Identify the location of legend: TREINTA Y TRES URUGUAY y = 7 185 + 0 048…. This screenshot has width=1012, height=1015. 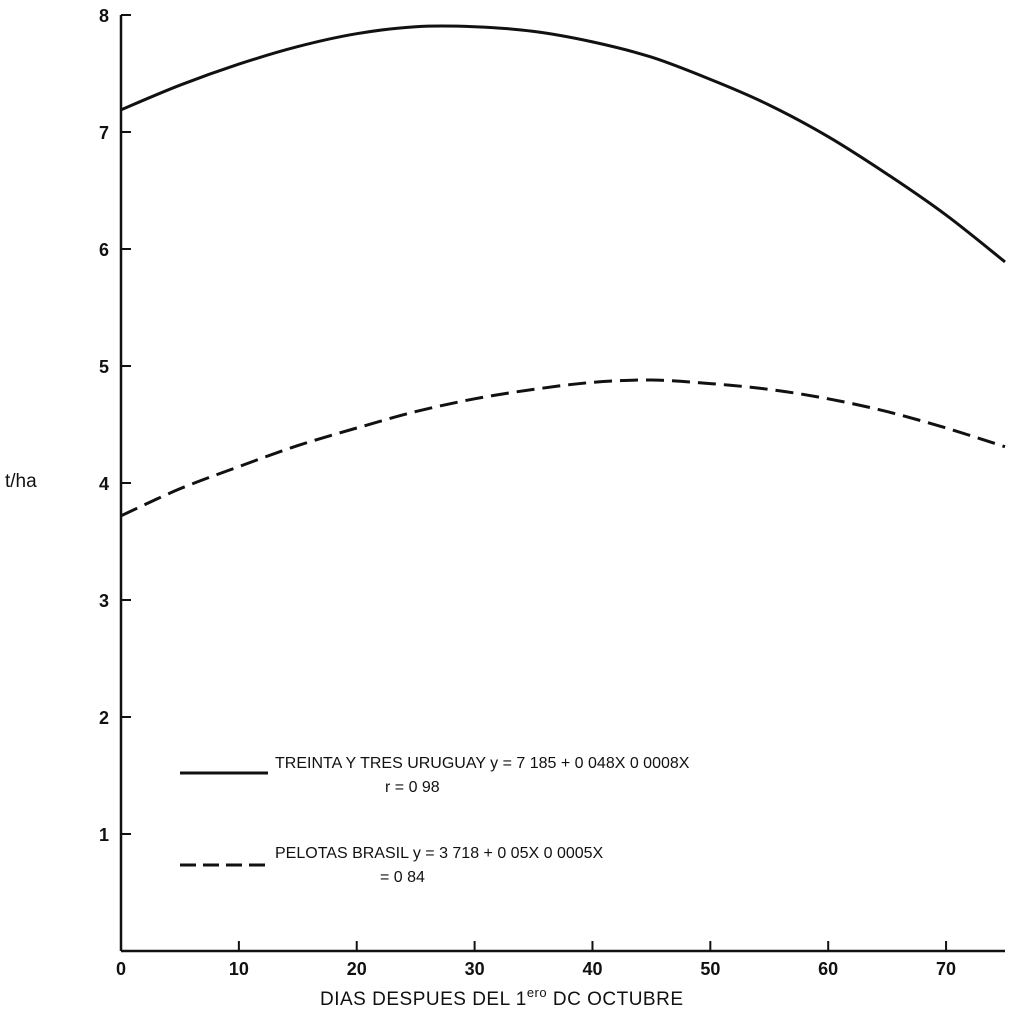
(435, 820).